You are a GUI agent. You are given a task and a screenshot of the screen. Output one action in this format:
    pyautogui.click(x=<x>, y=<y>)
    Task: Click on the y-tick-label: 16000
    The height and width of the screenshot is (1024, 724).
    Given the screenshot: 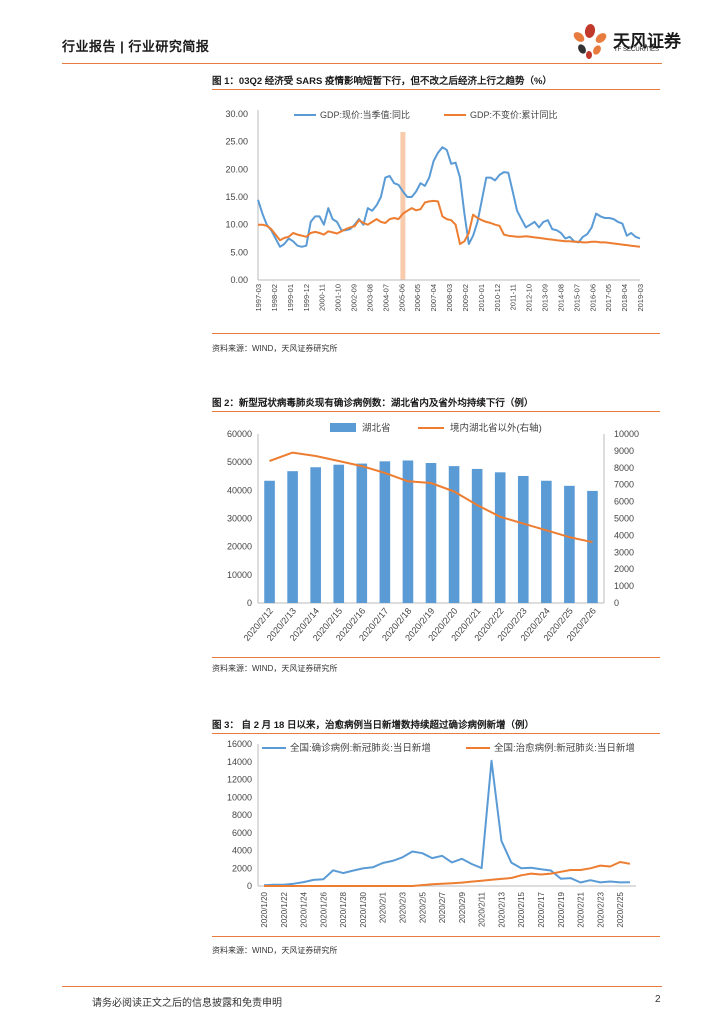 What is the action you would take?
    pyautogui.click(x=239, y=744)
    